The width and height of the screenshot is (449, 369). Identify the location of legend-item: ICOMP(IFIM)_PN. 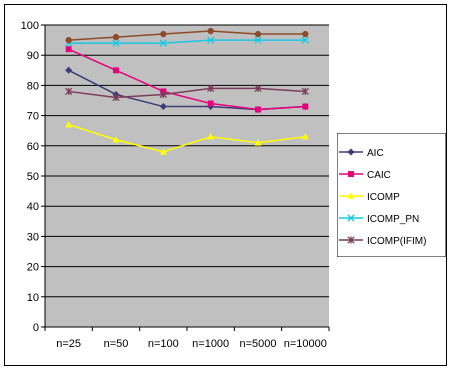
(392, 263).